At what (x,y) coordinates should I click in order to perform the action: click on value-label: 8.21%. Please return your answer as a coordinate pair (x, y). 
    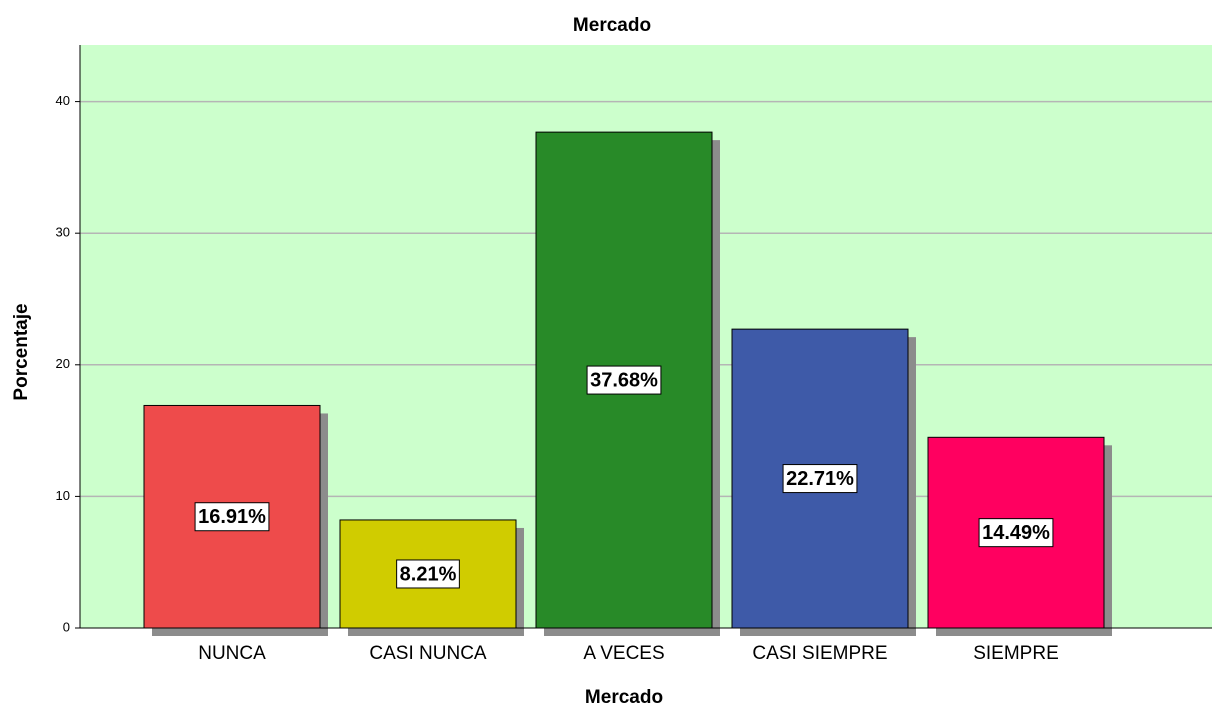
    Looking at the image, I should click on (428, 574).